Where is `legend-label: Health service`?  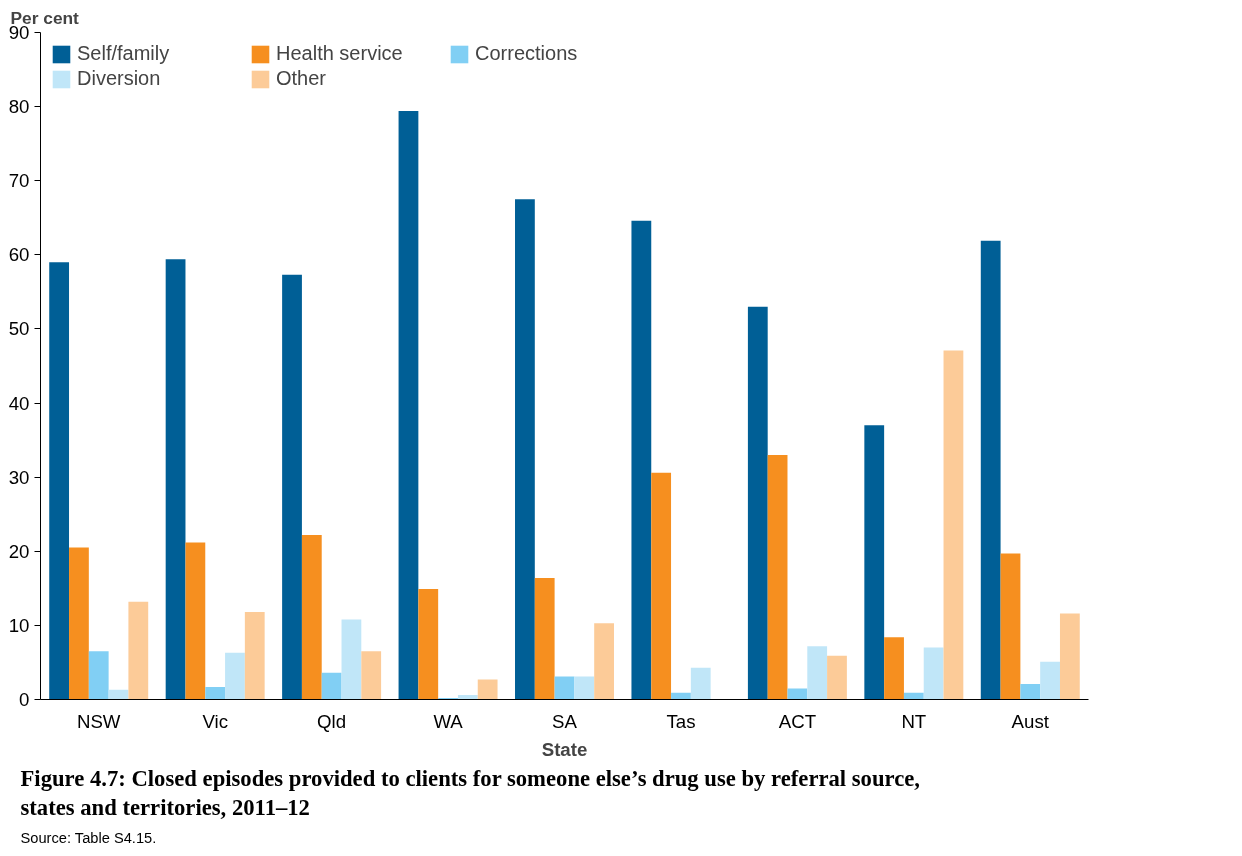
legend-label: Health service is located at coordinates (340, 53).